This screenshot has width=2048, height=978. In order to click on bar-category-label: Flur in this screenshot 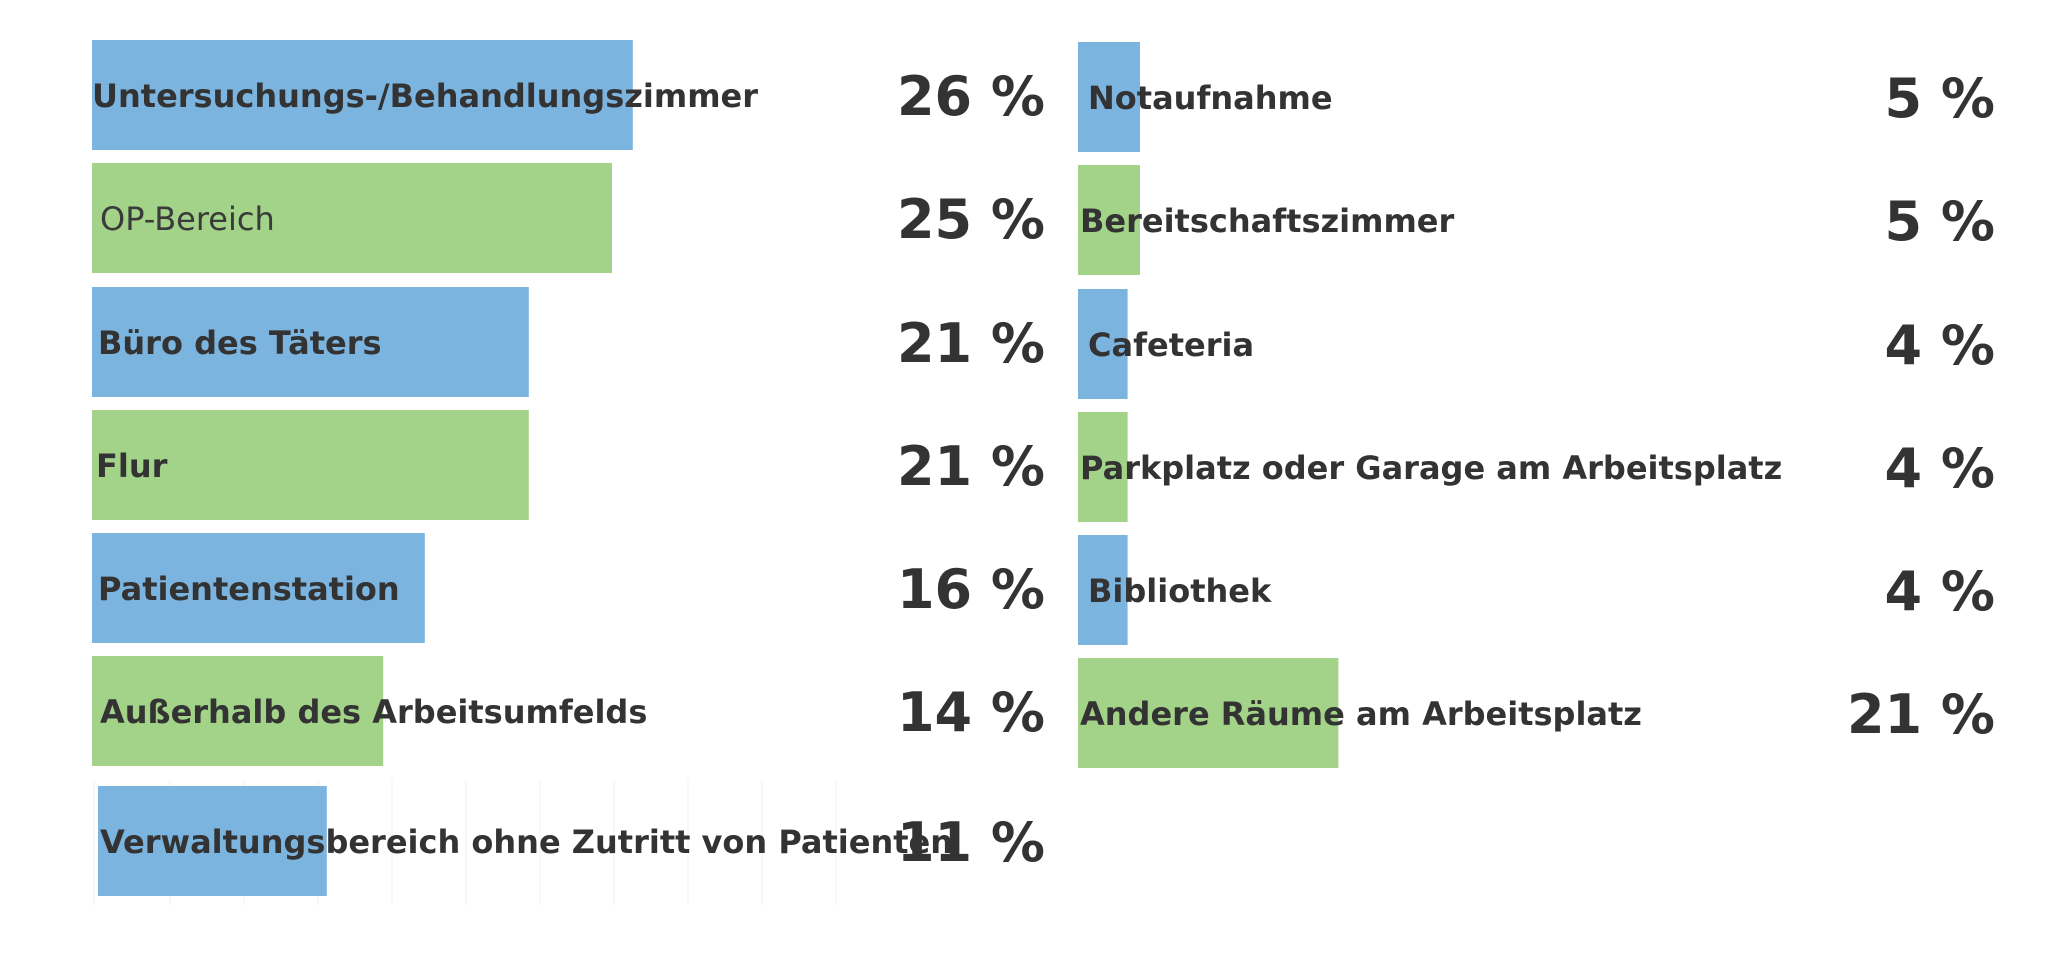, I will do `click(132, 466)`.